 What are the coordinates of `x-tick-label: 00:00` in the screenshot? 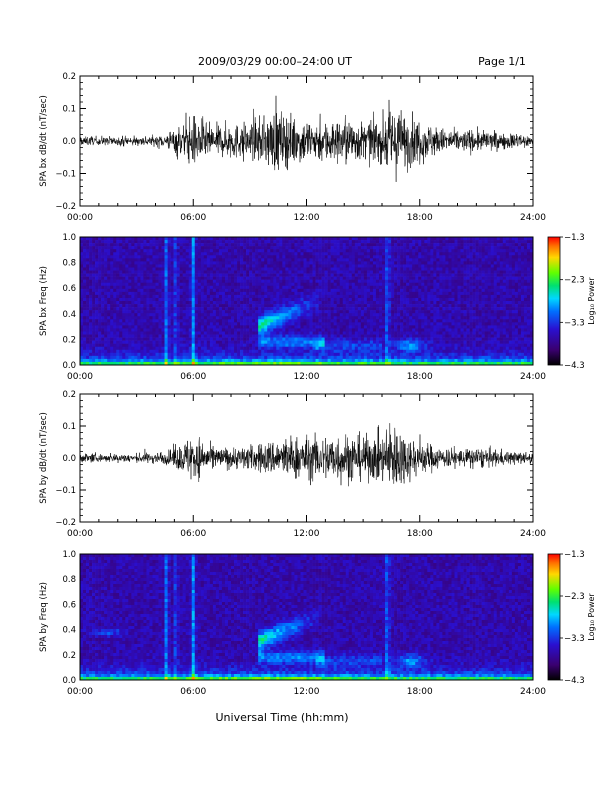 It's located at (80, 218).